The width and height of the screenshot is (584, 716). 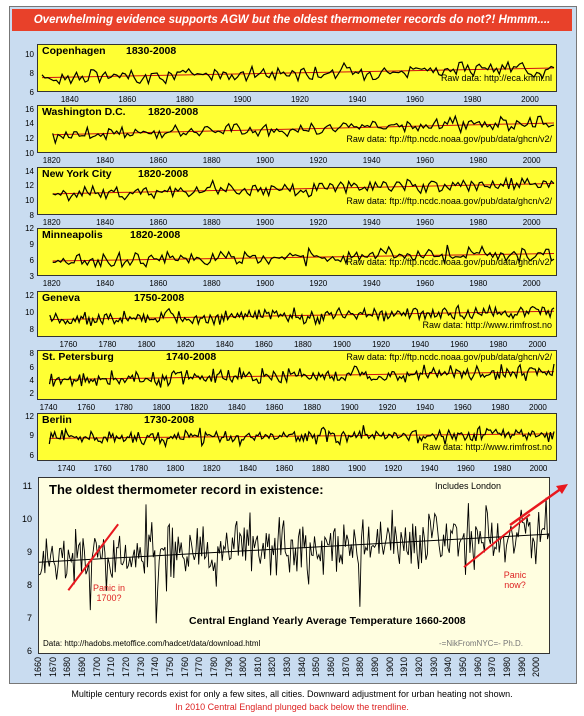 What do you see at coordinates (29, 109) in the screenshot?
I see `y-tick-label: 16` at bounding box center [29, 109].